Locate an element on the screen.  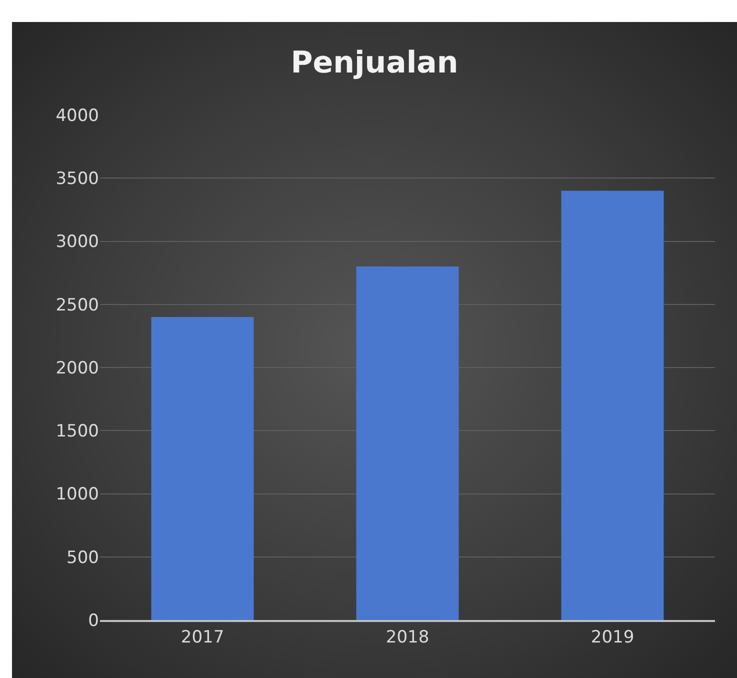
y-tick-label: 3500 is located at coordinates (77, 179).